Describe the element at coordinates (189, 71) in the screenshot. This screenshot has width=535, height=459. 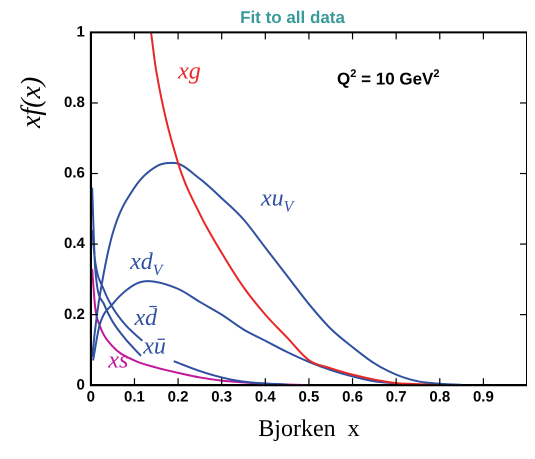
I see `series-label: xg` at that location.